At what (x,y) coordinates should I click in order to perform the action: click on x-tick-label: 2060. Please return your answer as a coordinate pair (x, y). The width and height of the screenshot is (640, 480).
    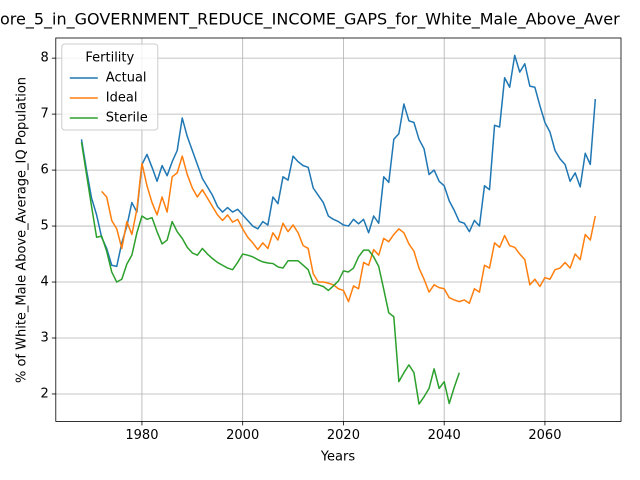
    Looking at the image, I should click on (544, 435).